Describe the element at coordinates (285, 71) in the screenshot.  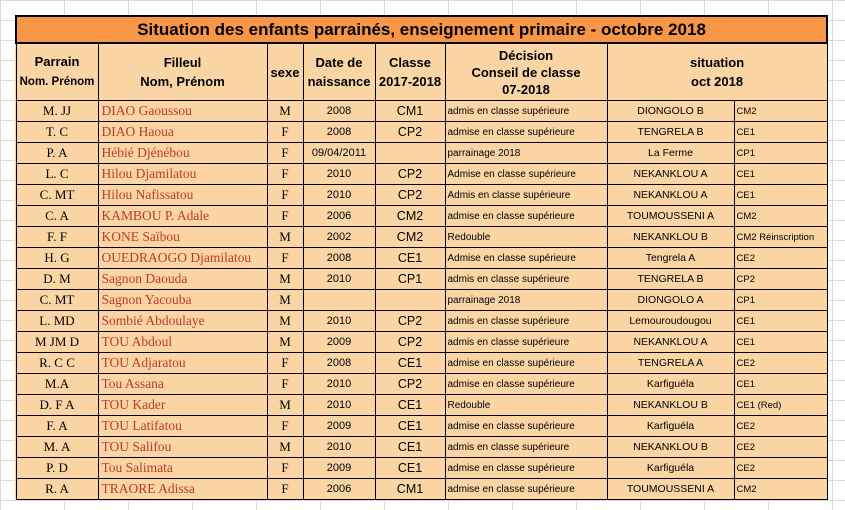
I see `header-sexe: sexe` at that location.